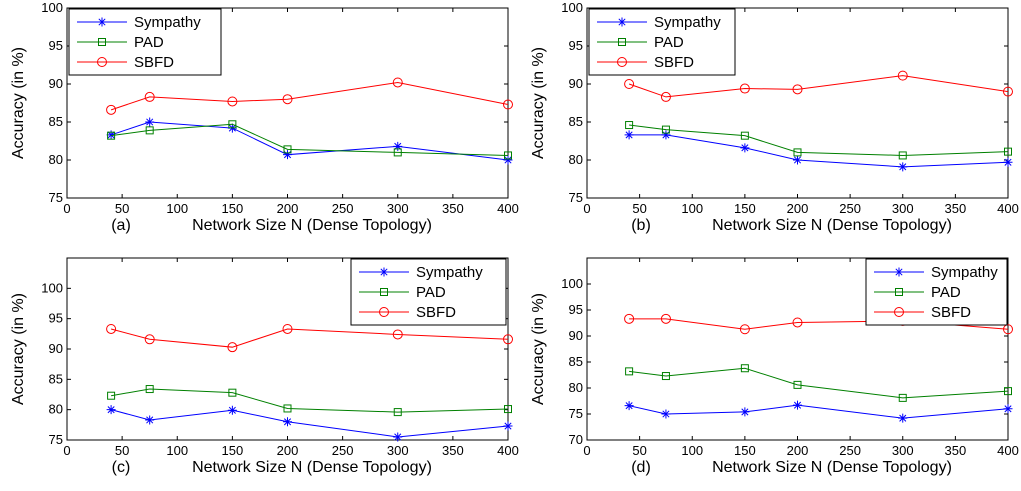 The image size is (1021, 491). What do you see at coordinates (946, 292) in the screenshot?
I see `legend-label: PAD` at bounding box center [946, 292].